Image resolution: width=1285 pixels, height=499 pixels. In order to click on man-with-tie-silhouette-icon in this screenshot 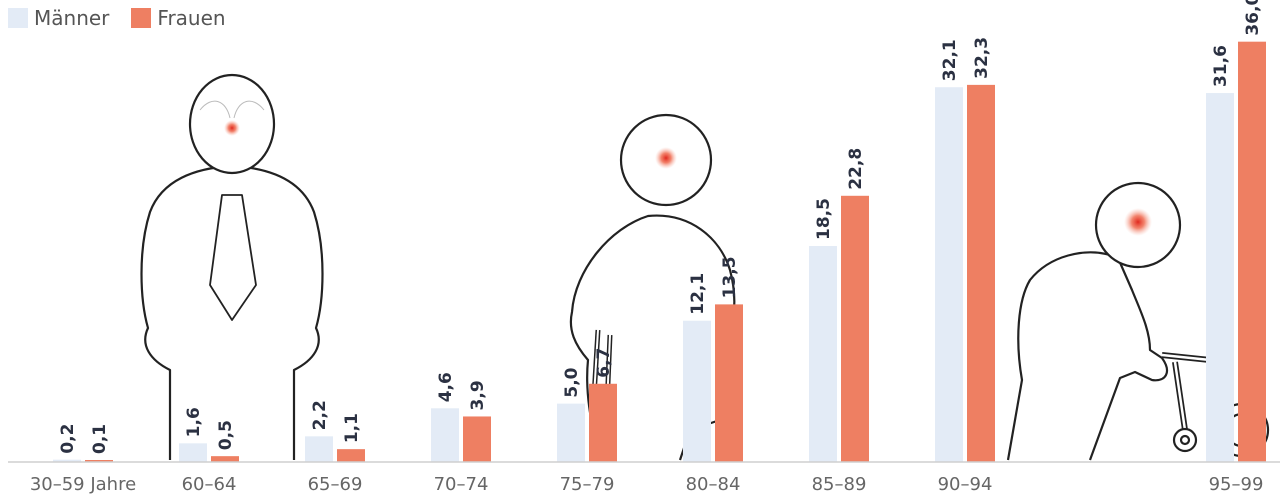, I will do `click(232, 266)`.